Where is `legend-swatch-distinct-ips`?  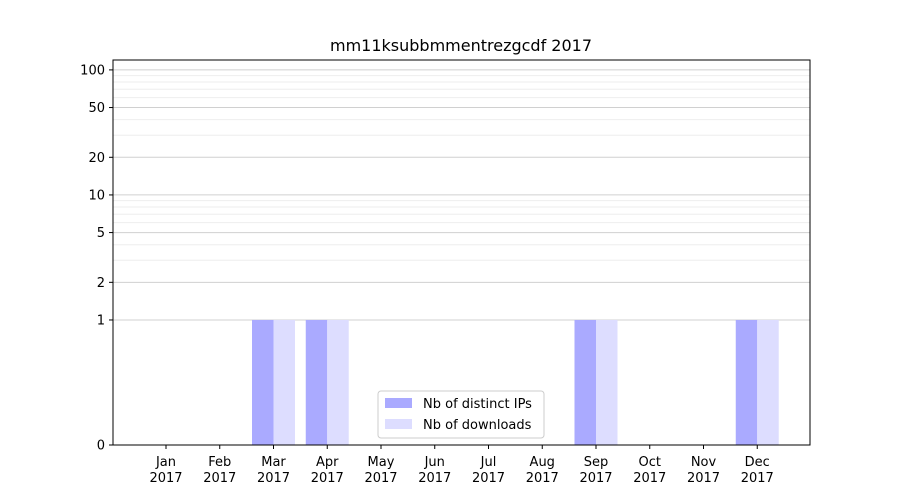
legend-swatch-distinct-ips is located at coordinates (398, 403).